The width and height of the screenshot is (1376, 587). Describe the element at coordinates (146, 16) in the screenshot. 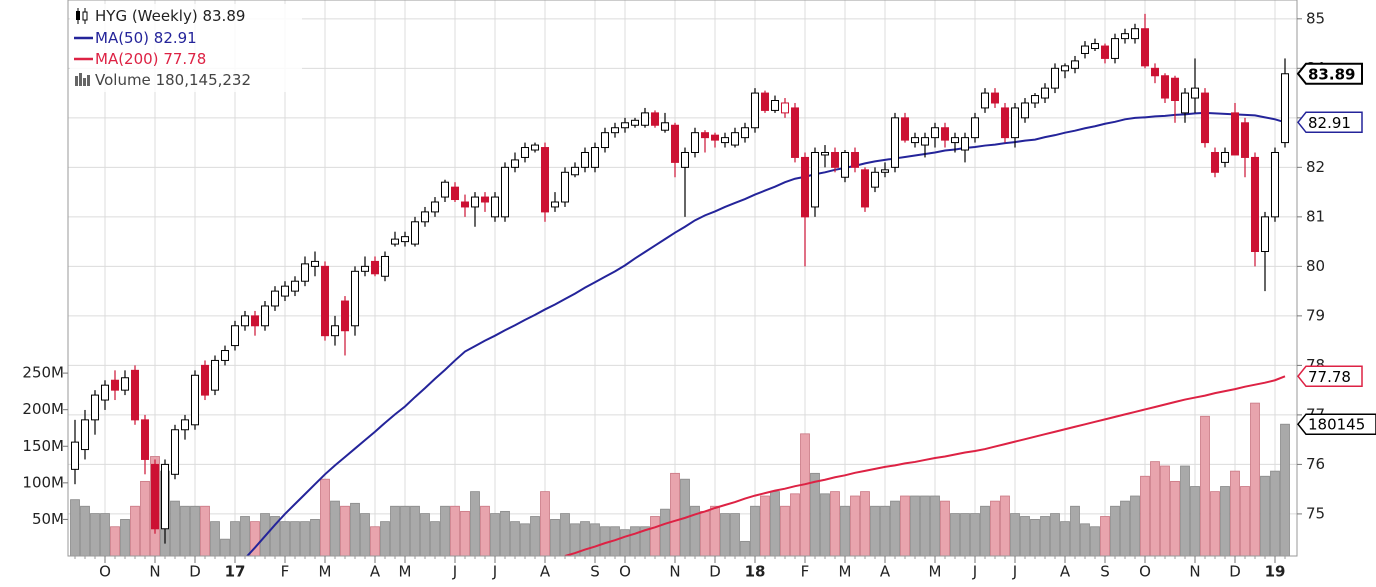

I see `legend-name: HYG (Weekly)` at that location.